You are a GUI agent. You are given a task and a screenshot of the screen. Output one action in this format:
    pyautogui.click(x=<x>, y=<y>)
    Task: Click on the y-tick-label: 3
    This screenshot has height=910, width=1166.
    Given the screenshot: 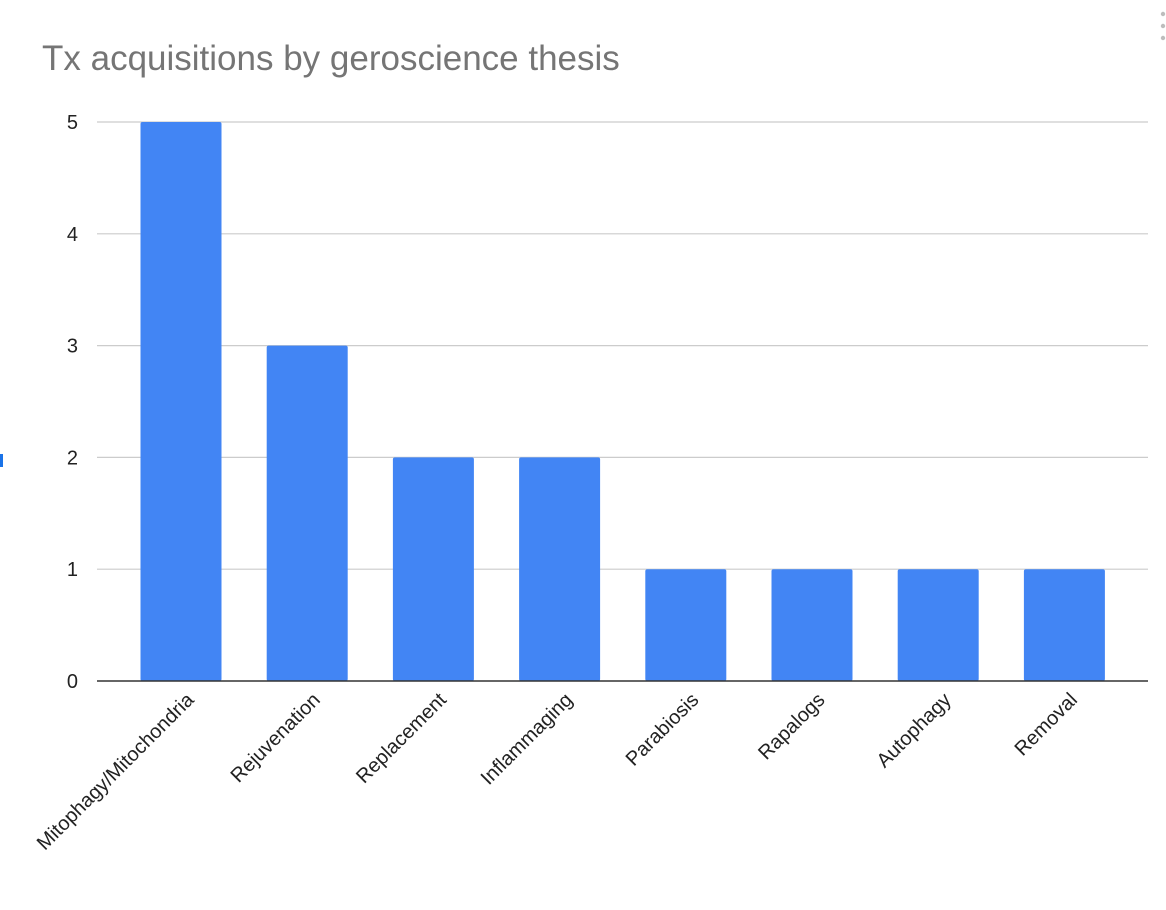 What is the action you would take?
    pyautogui.click(x=72, y=347)
    